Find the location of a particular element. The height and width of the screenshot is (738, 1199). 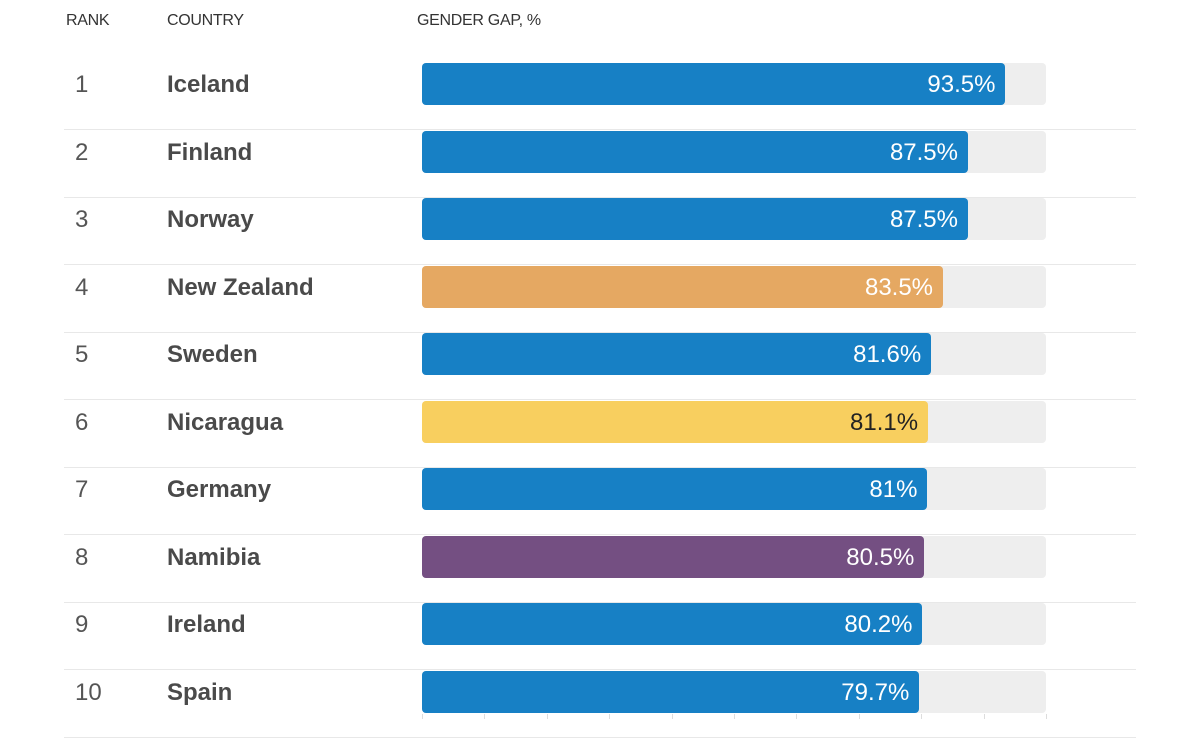

bar: 83.5% is located at coordinates (683, 286).